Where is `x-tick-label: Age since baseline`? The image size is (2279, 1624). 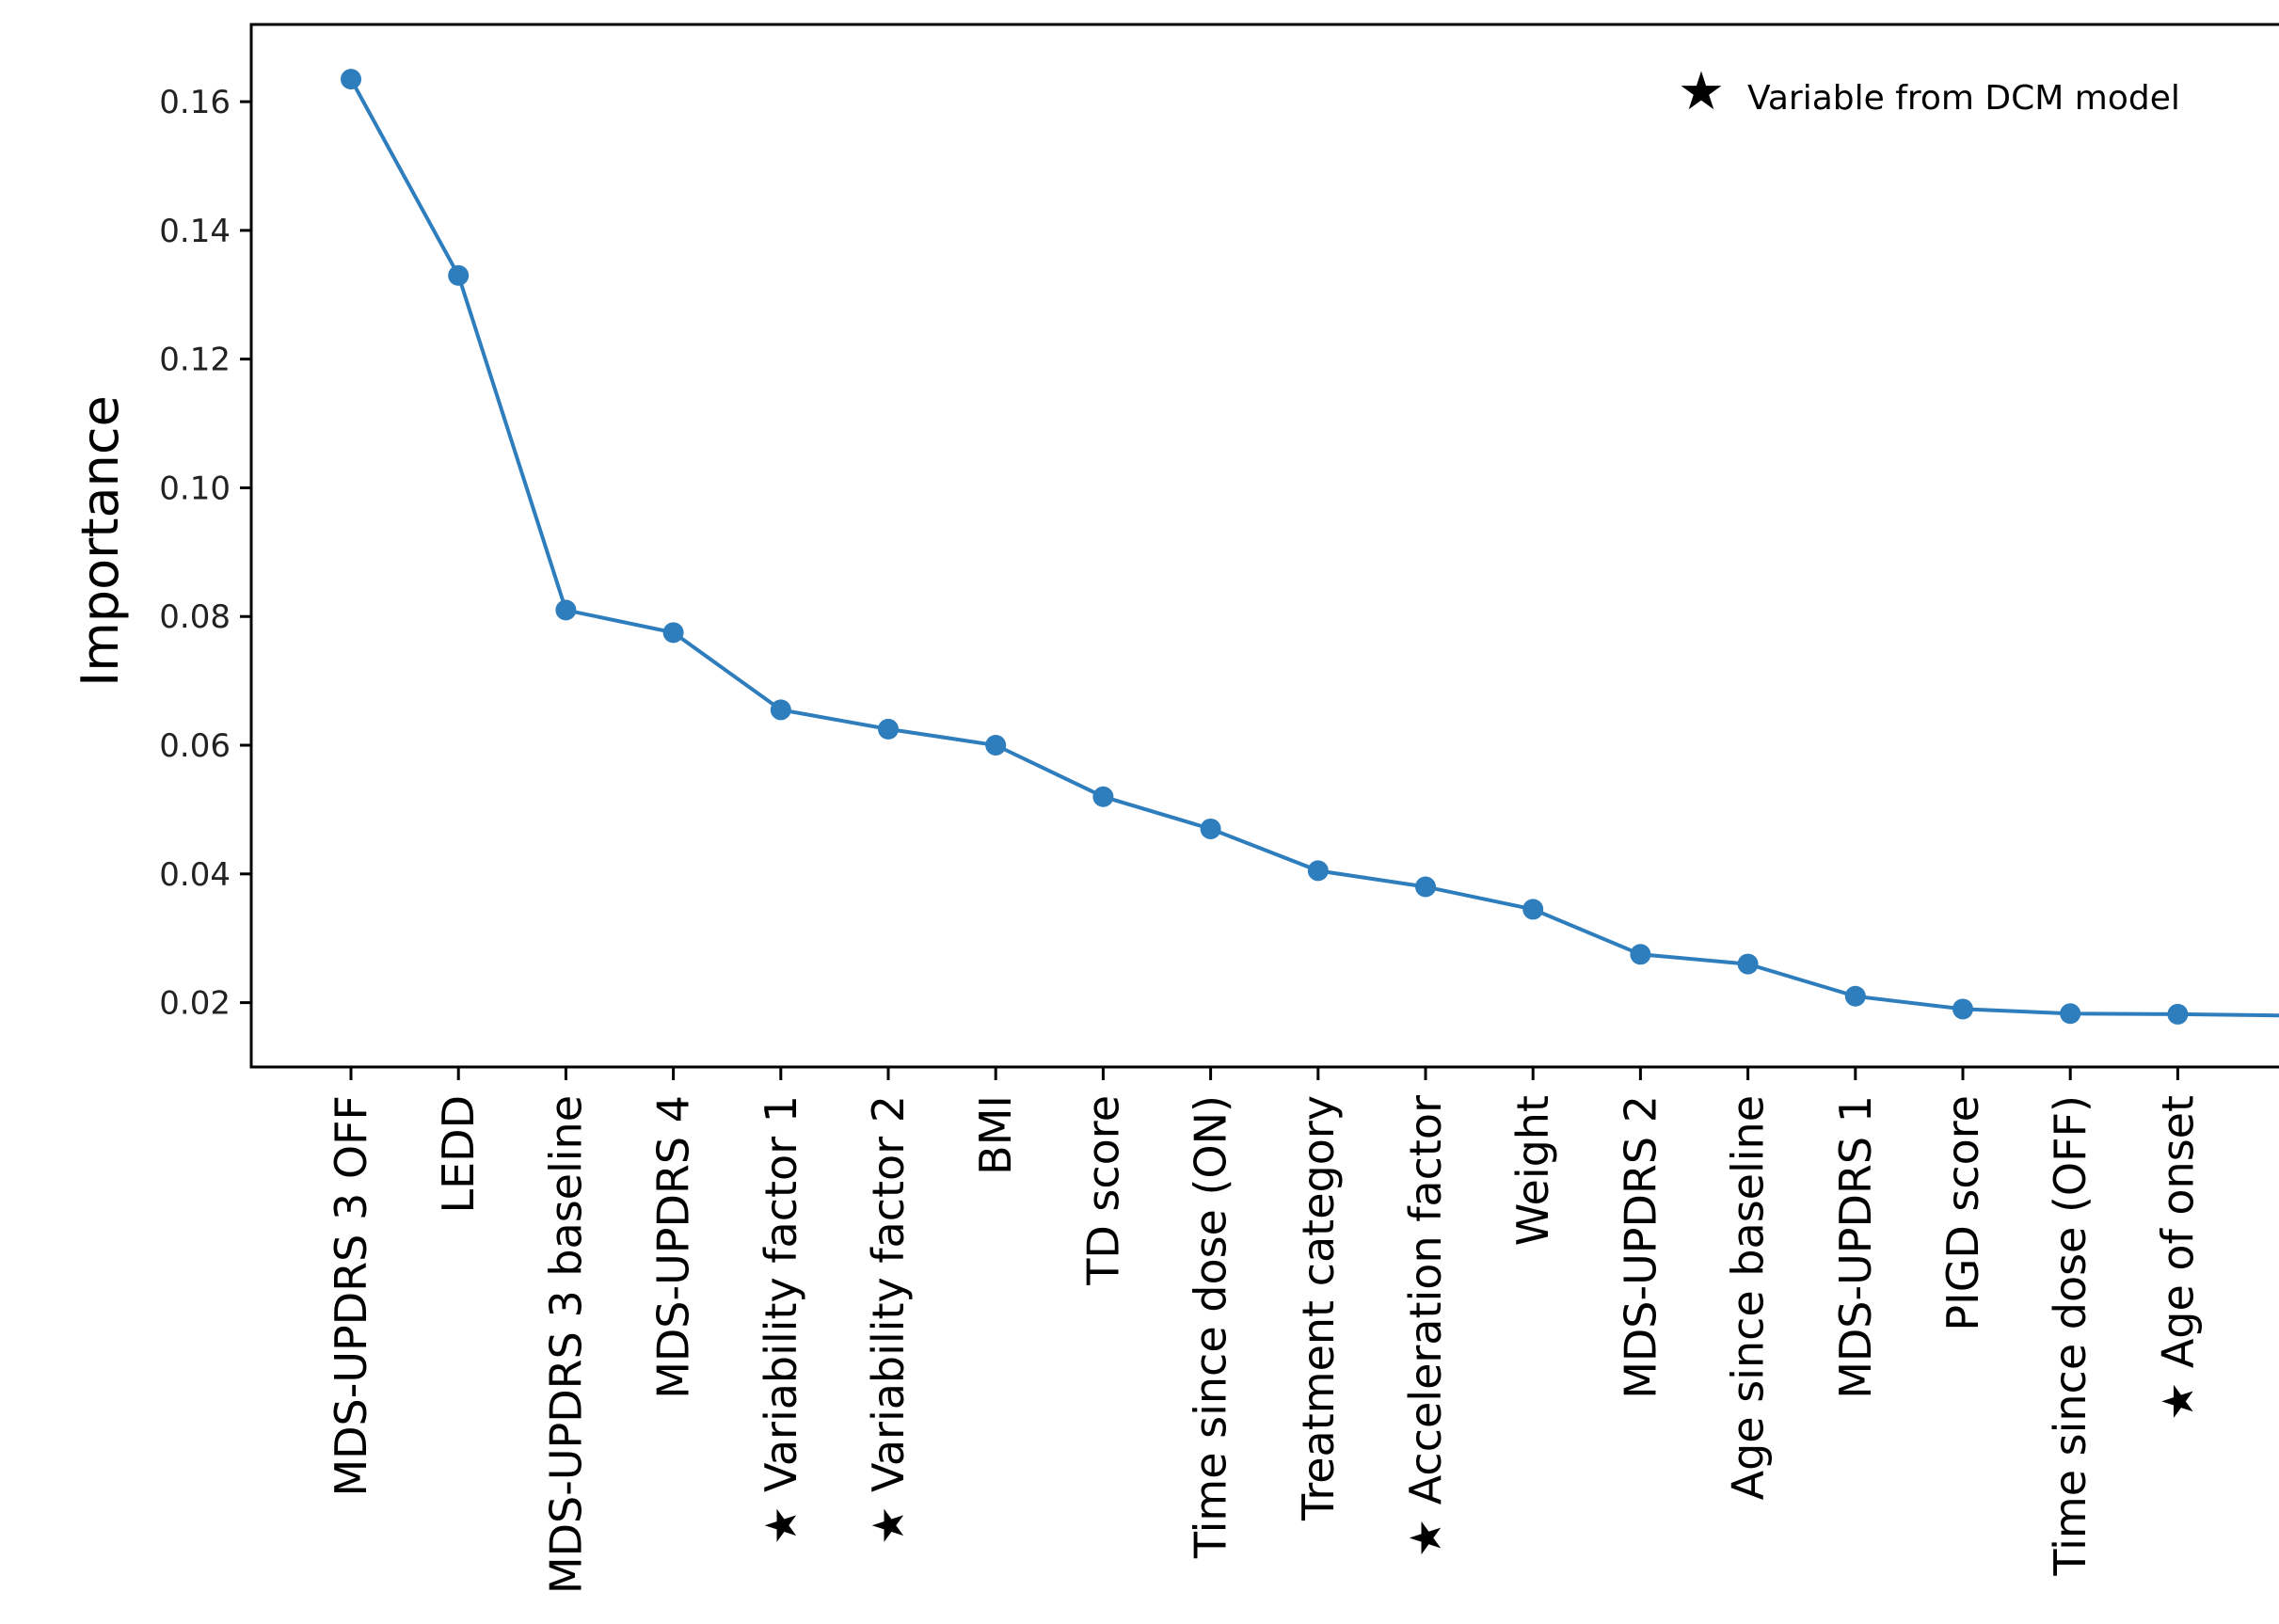
x-tick-label: Age since baseline is located at coordinates (1748, 1297).